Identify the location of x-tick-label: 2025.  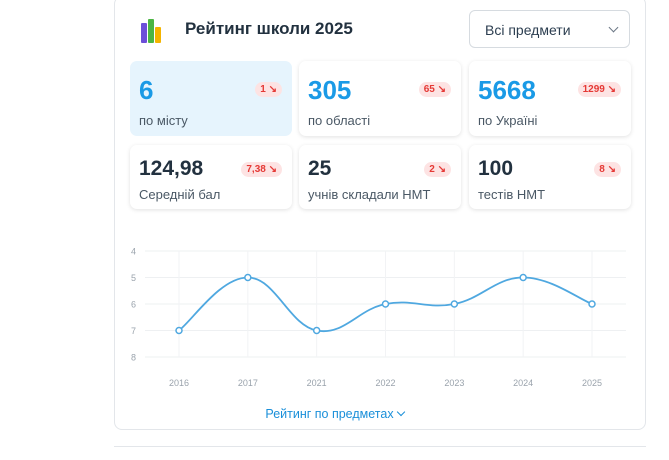
(592, 383).